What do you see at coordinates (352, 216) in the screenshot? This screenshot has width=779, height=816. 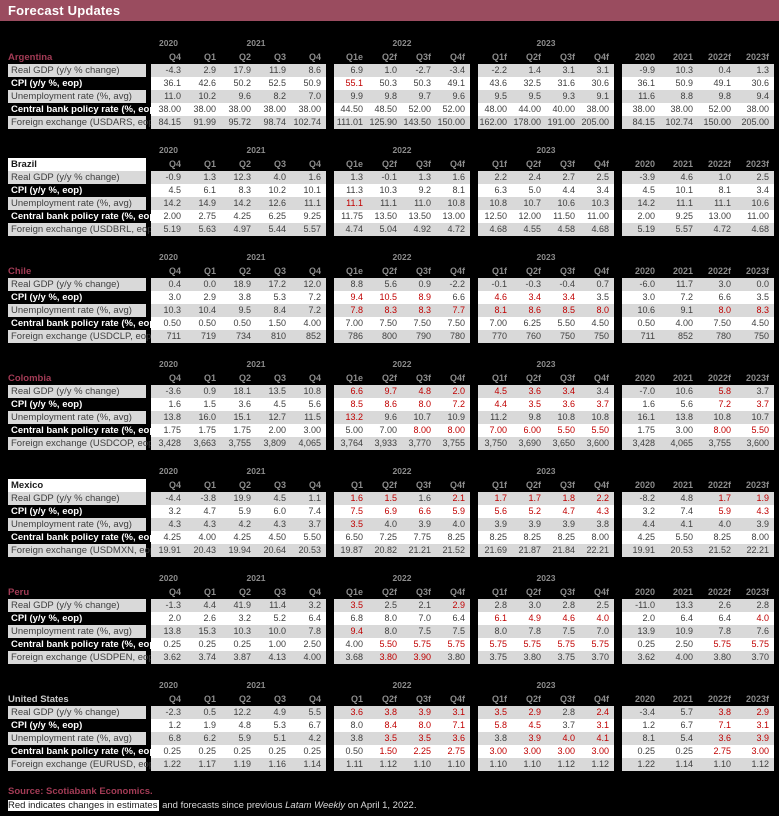 I see `value-cell: 11.75` at bounding box center [352, 216].